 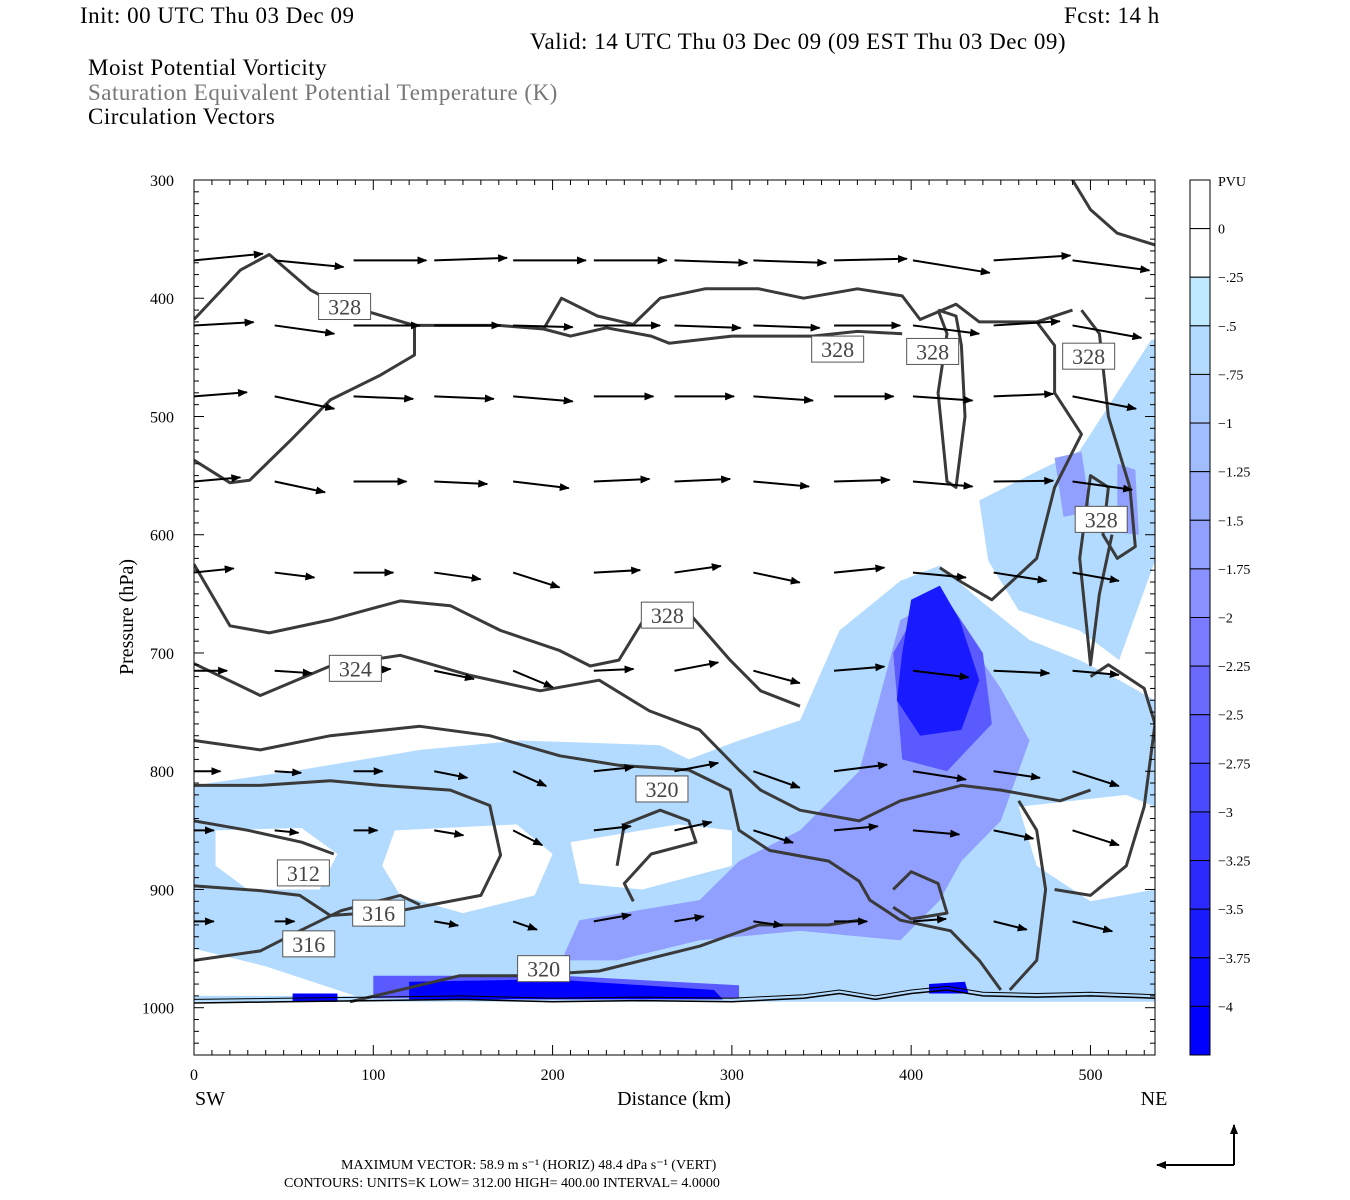 I want to click on reference-vector-icon, so click(x=1197, y=1146).